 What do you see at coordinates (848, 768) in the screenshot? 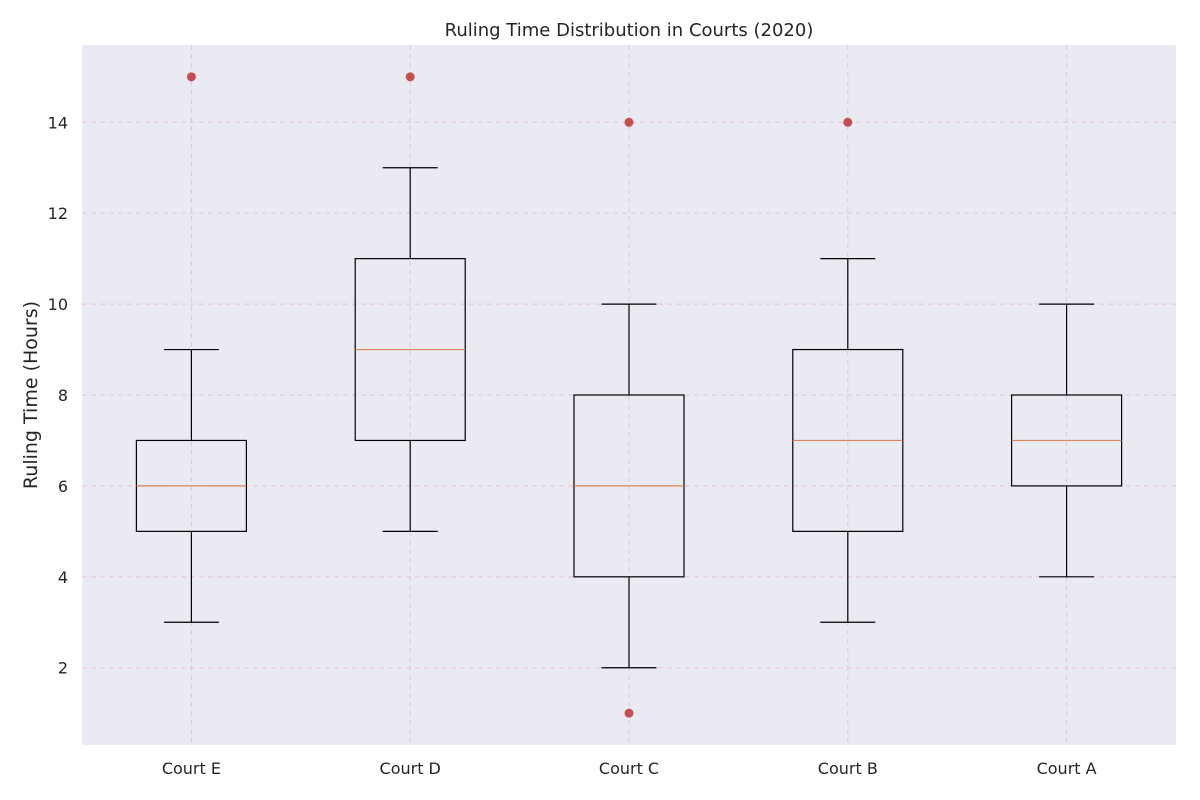
I see `x-tick-label: Court B` at bounding box center [848, 768].